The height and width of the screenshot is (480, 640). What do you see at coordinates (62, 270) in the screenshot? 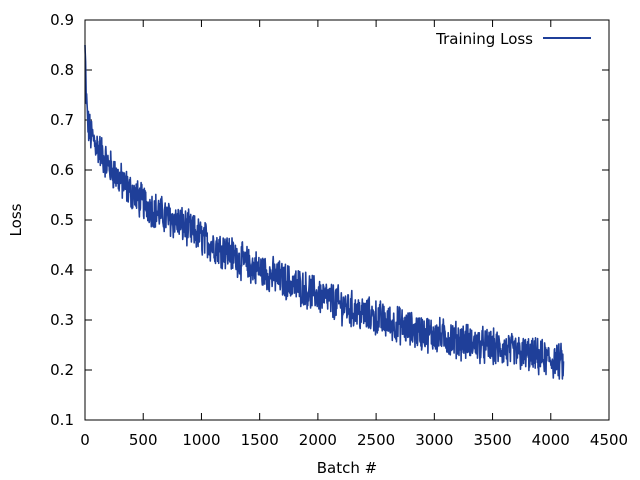
I see `y-tick-label: 0.4` at bounding box center [62, 270].